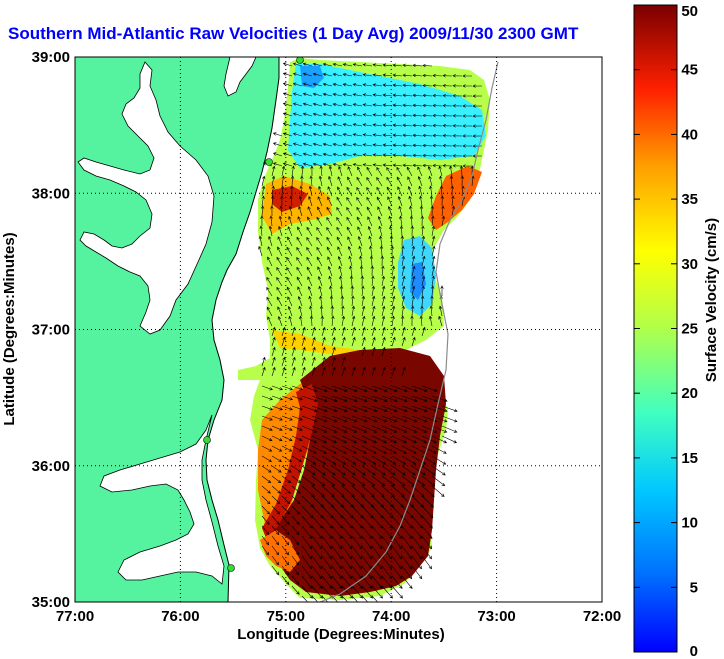 This screenshot has height=659, width=724. Describe the element at coordinates (51, 466) in the screenshot. I see `y-tick-label: 36:00` at that location.